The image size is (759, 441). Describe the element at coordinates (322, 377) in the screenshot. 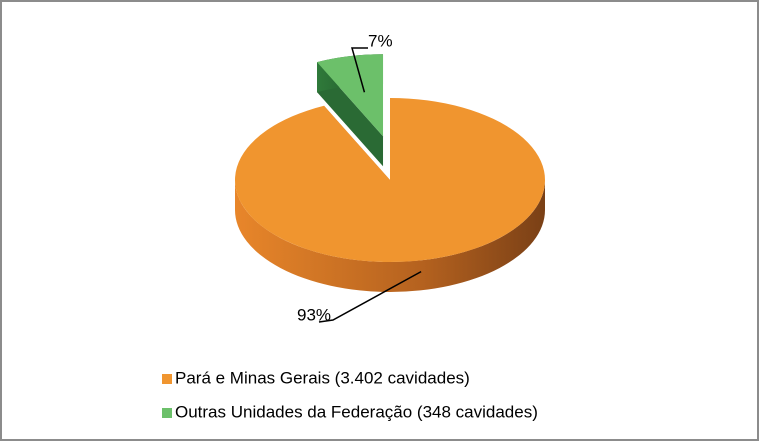

I see `legend-label: Pará e Minas Gerais (3.402 cavidades)` at that location.